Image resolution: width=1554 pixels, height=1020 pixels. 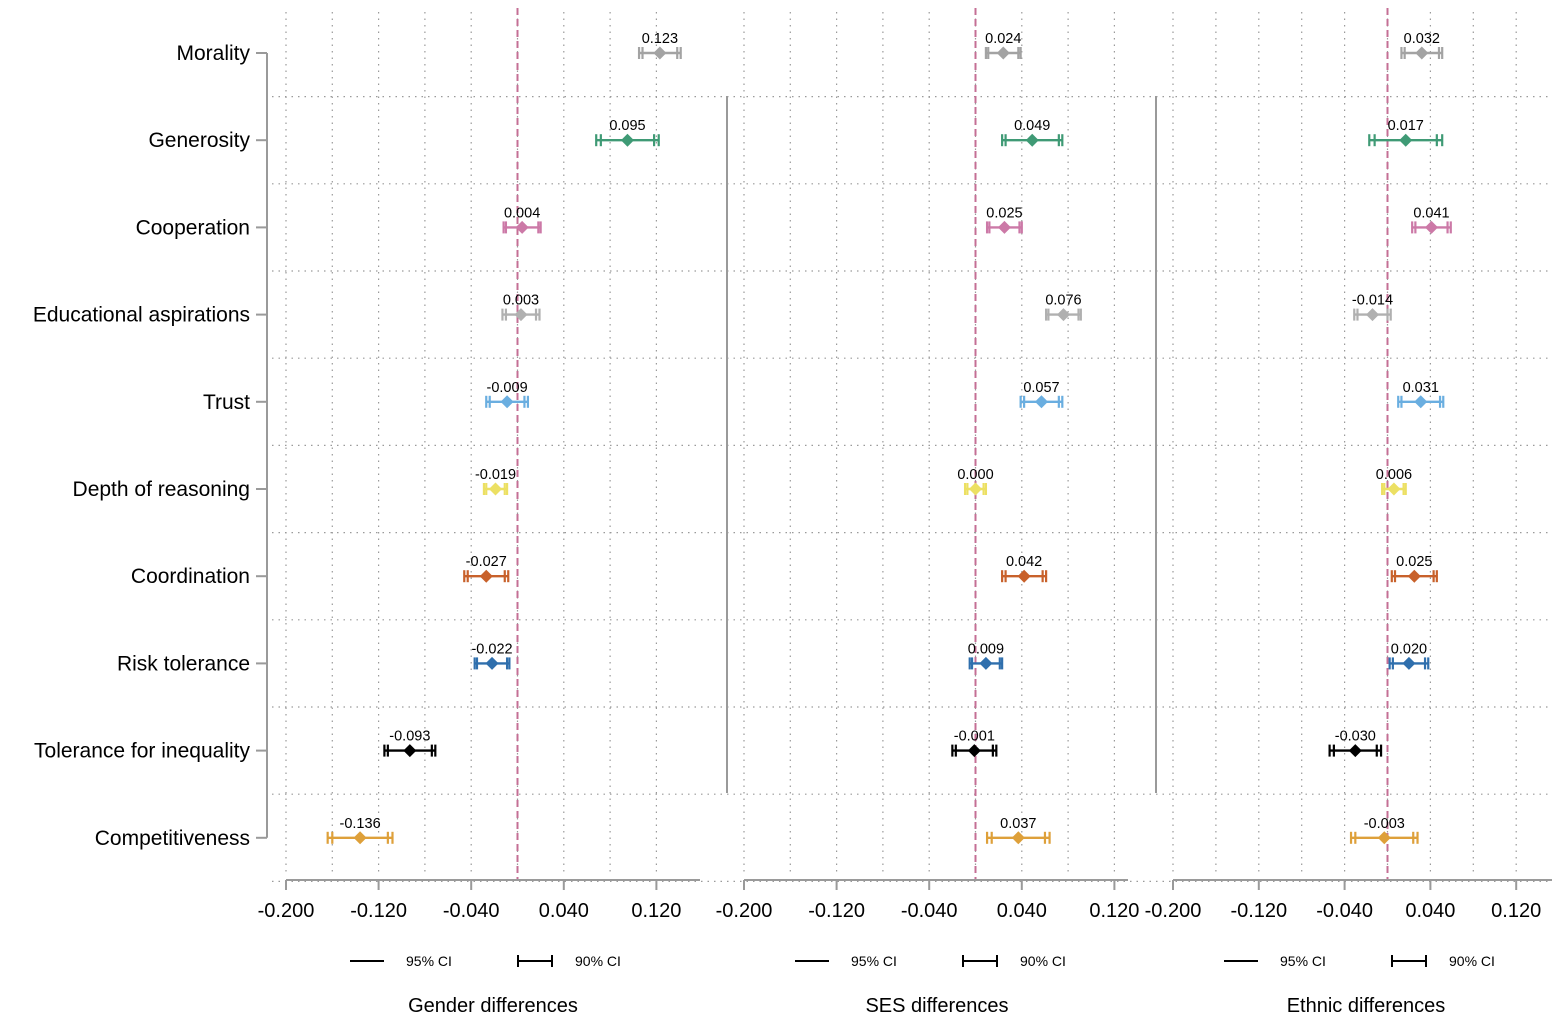 What do you see at coordinates (161, 489) in the screenshot?
I see `y-tick-label: Depth of reasoning` at bounding box center [161, 489].